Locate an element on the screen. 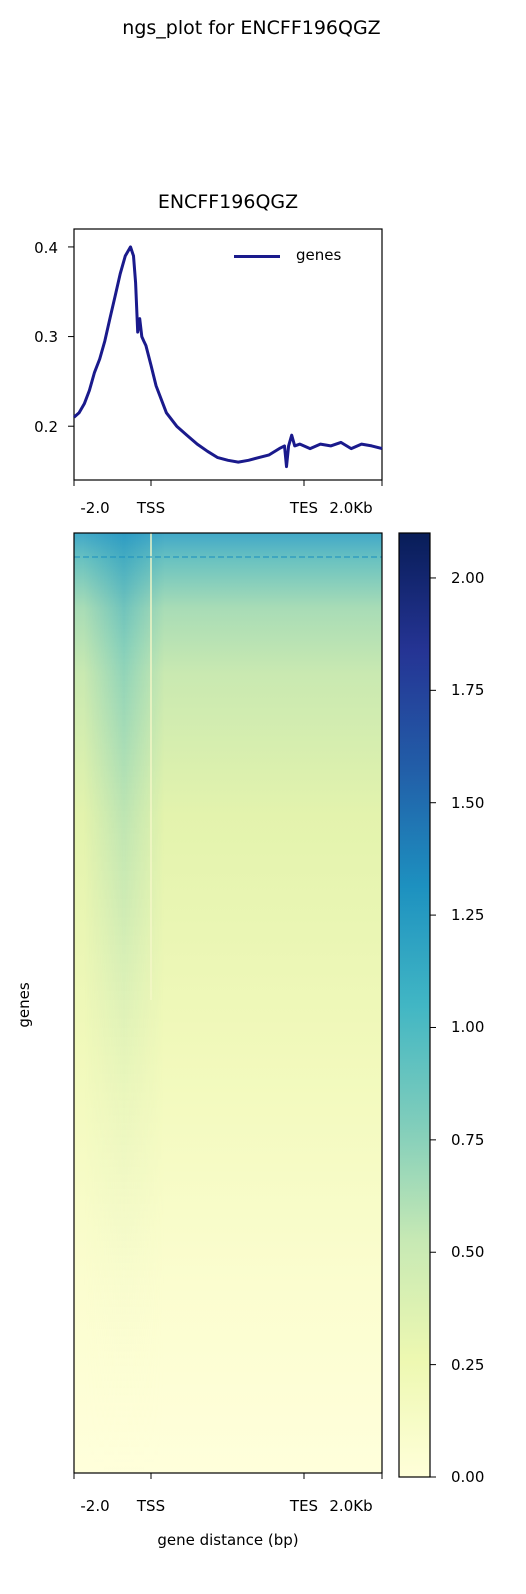 The width and height of the screenshot is (526, 1594). colorbar-tick-label: 1.00 is located at coordinates (468, 1027).